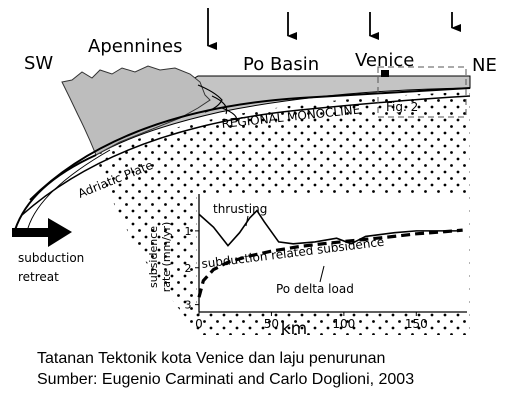  What do you see at coordinates (294, 329) in the screenshot?
I see `x-axis-label: km` at bounding box center [294, 329].